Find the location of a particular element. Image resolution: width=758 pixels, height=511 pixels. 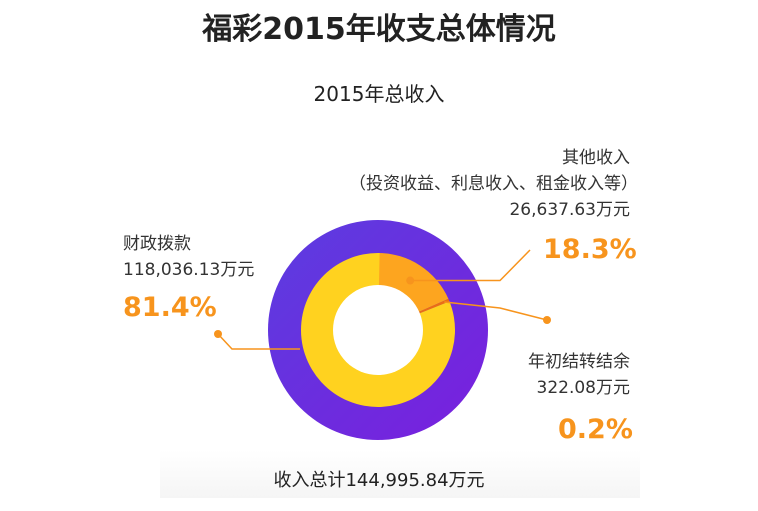

leader-fiscal-allocation is located at coordinates (258, 341).